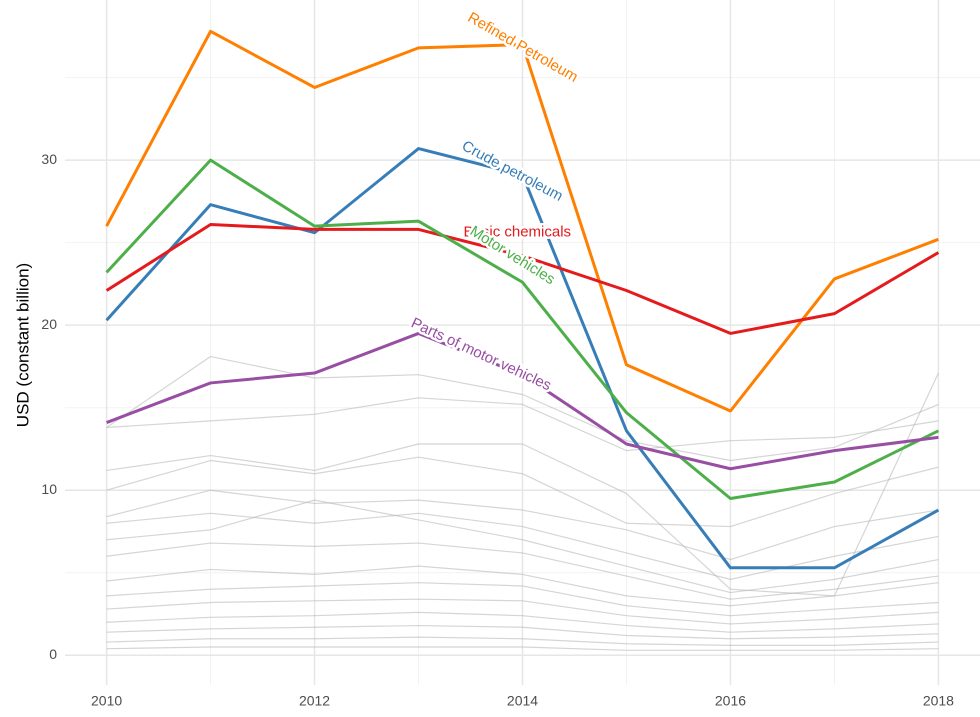 This screenshot has width=980, height=717. I want to click on x-tick-label: 2012, so click(314, 701).